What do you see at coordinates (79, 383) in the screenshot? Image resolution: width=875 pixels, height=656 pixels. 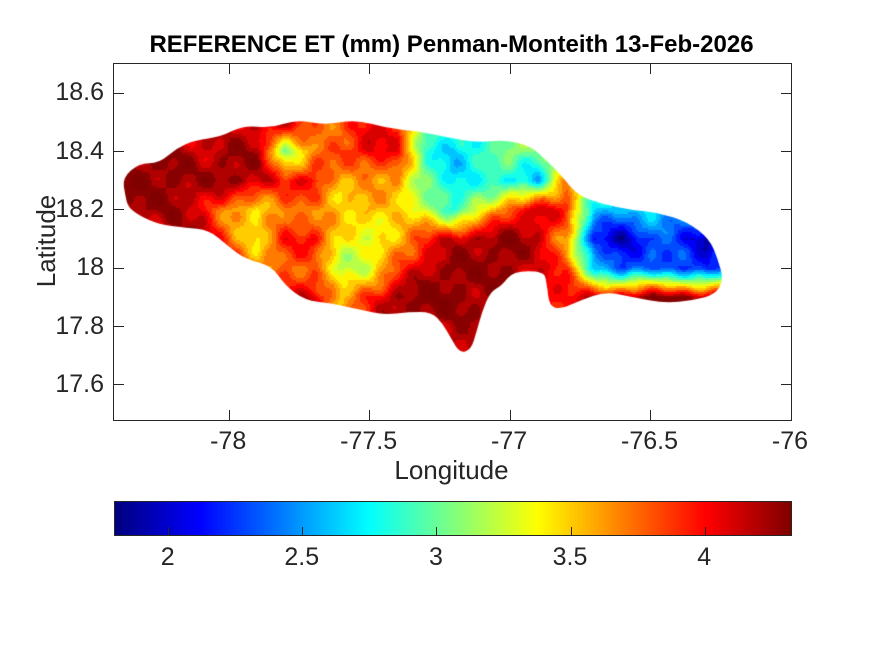 I see `y-tick-label: 17.6` at bounding box center [79, 383].